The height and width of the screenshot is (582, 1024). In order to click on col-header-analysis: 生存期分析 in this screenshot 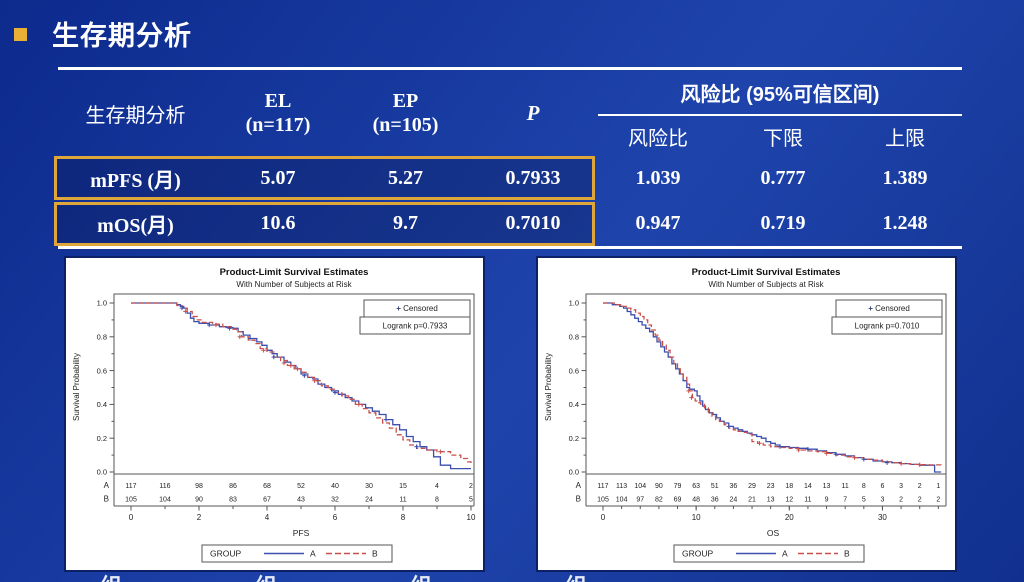, I will do `click(135, 115)`.